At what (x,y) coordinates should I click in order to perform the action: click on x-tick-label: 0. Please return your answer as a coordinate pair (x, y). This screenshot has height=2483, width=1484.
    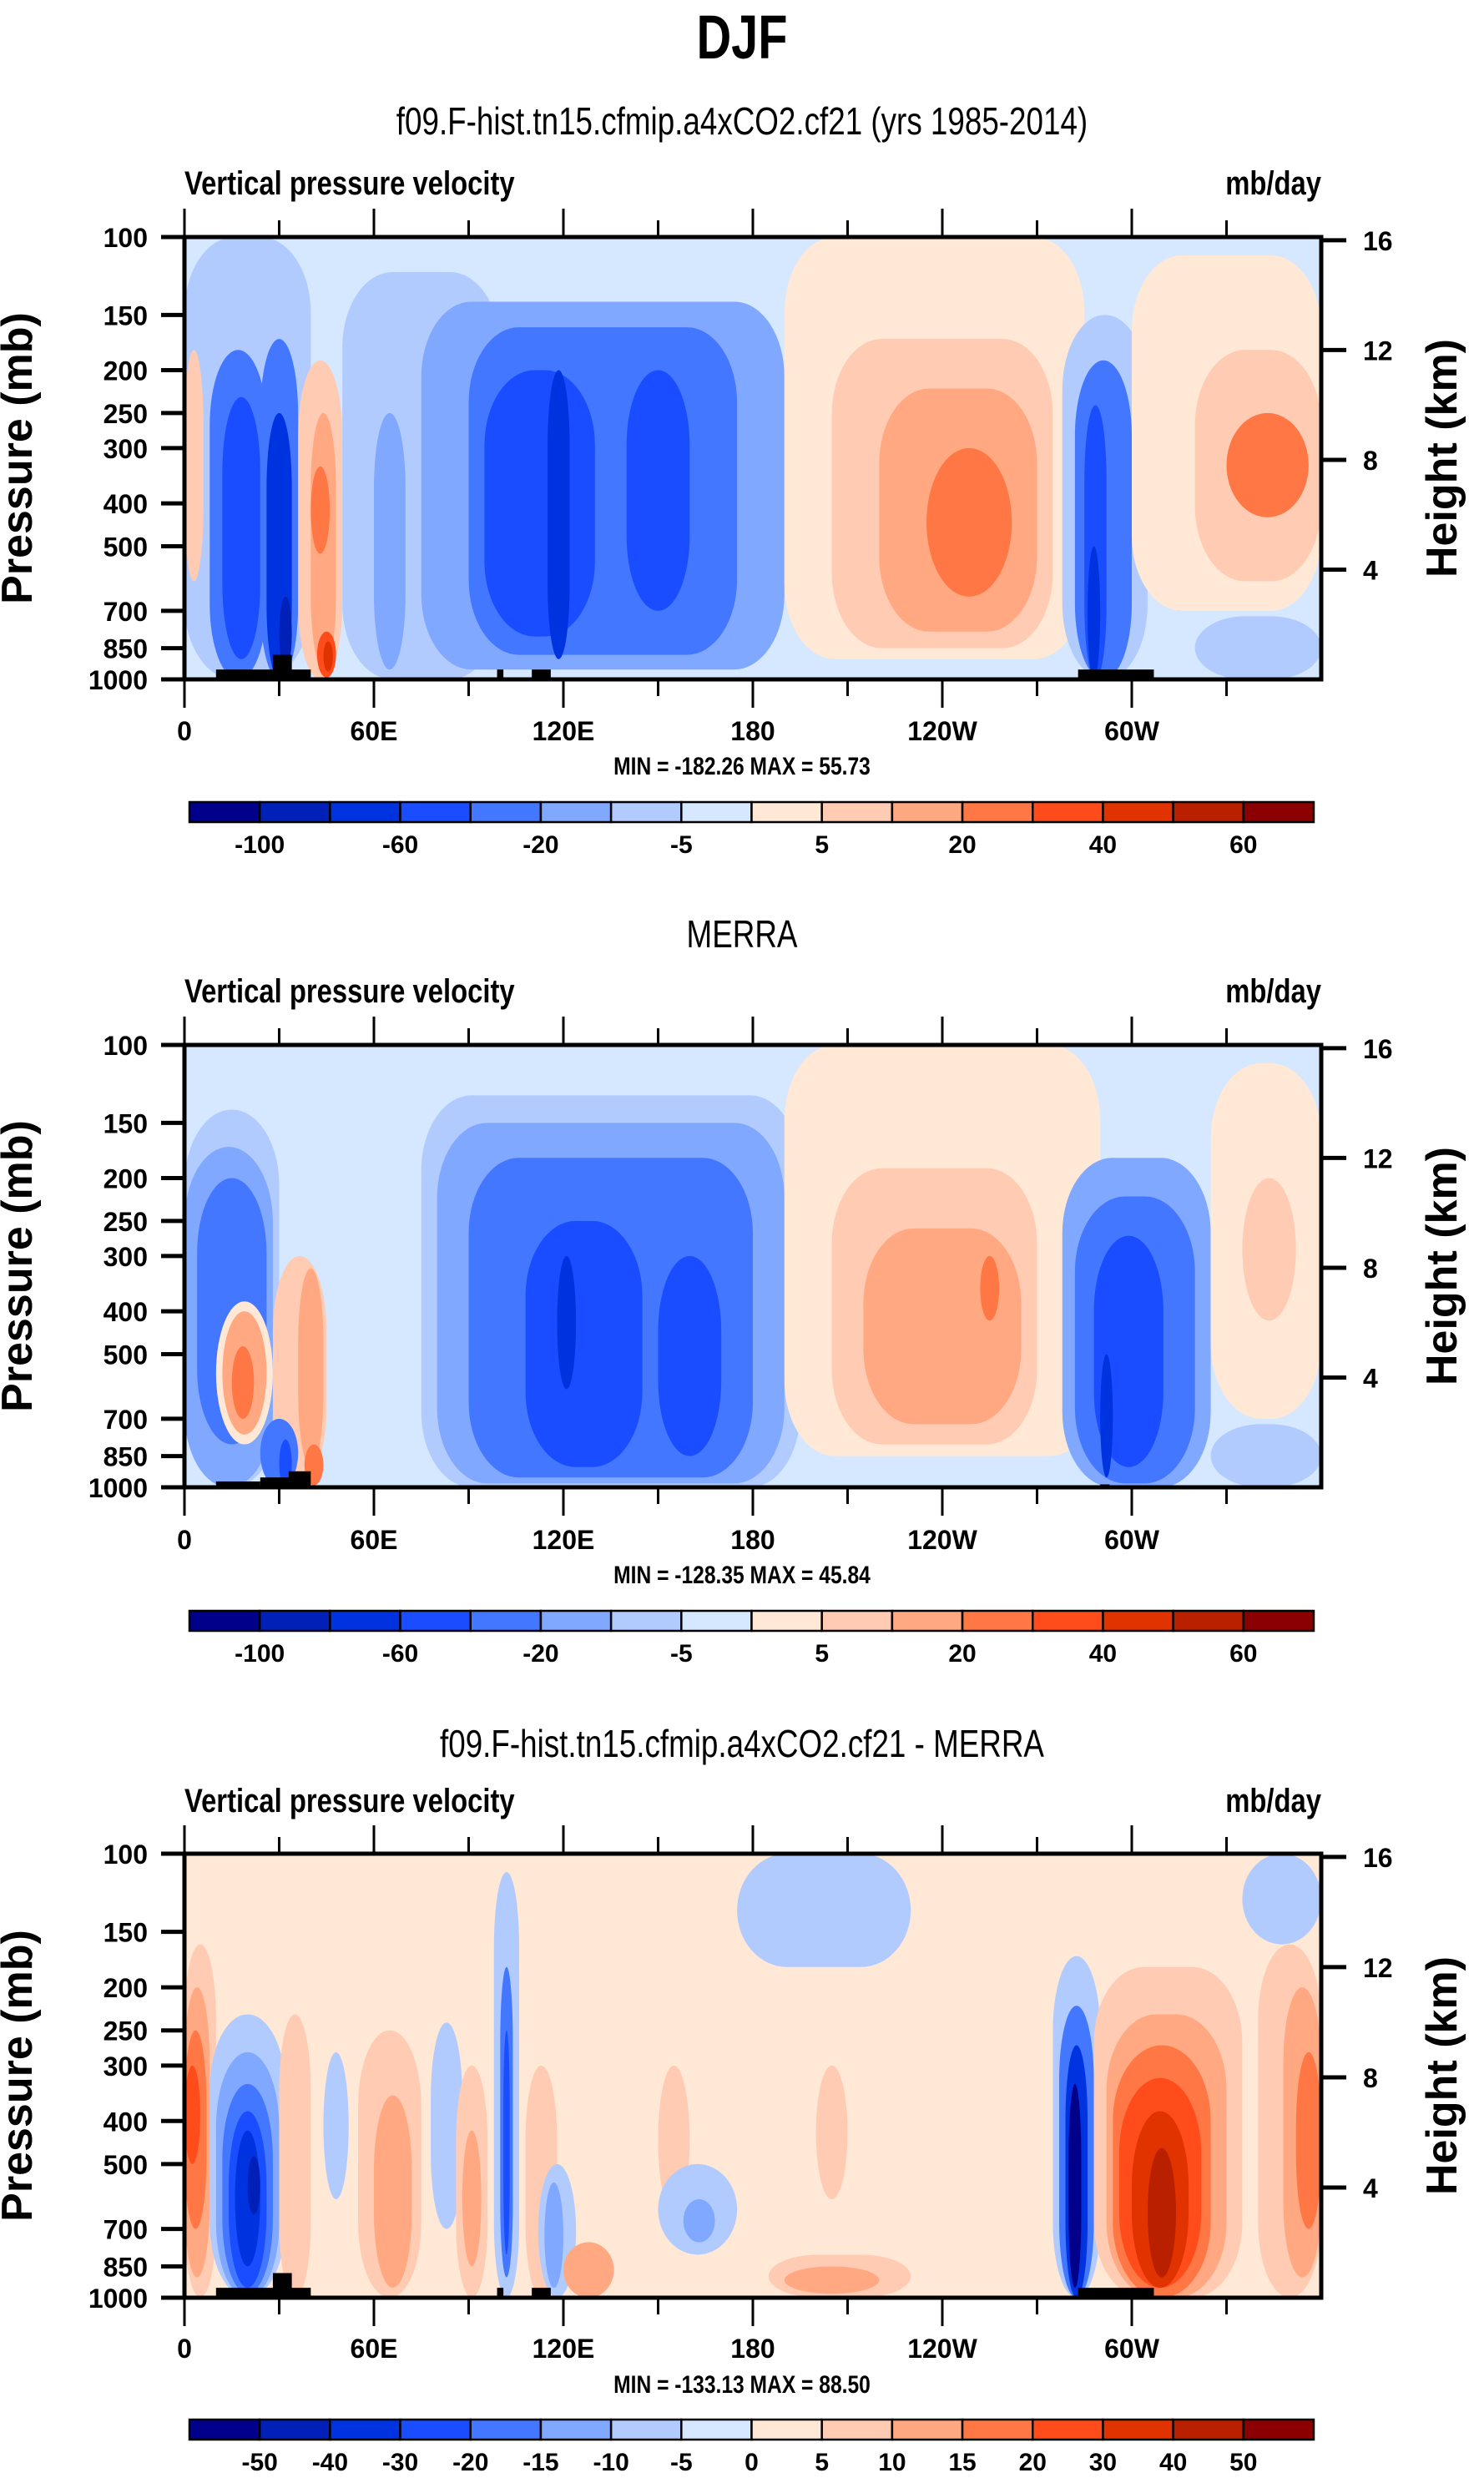
    Looking at the image, I should click on (184, 731).